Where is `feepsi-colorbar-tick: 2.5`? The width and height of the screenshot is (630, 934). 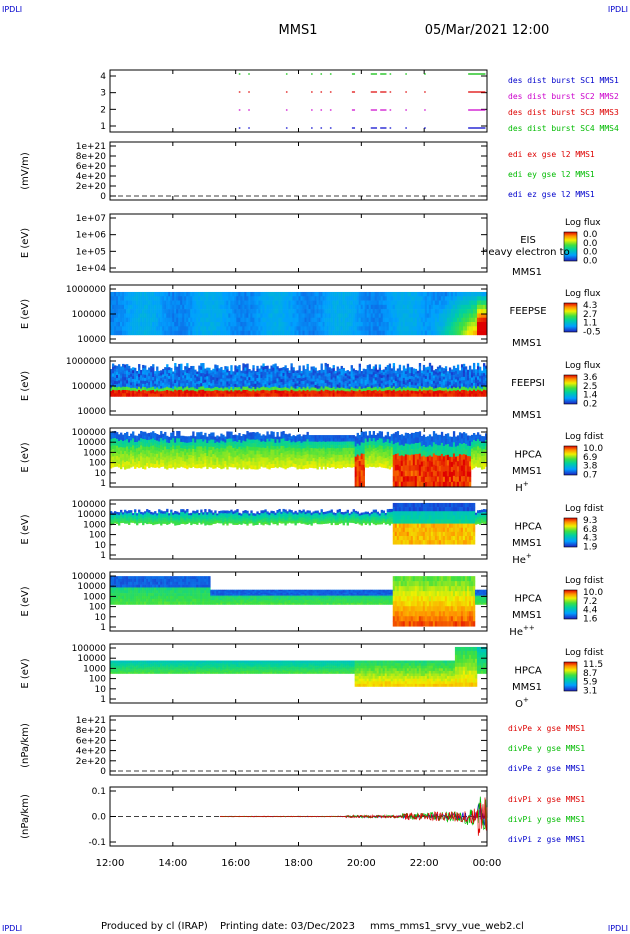
feepsi-colorbar-tick: 2.5 is located at coordinates (590, 387).